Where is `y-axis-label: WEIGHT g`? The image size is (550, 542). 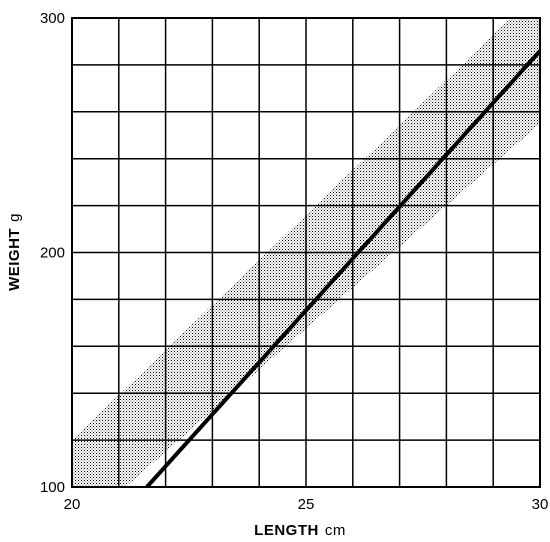 y-axis-label: WEIGHT g is located at coordinates (14, 252).